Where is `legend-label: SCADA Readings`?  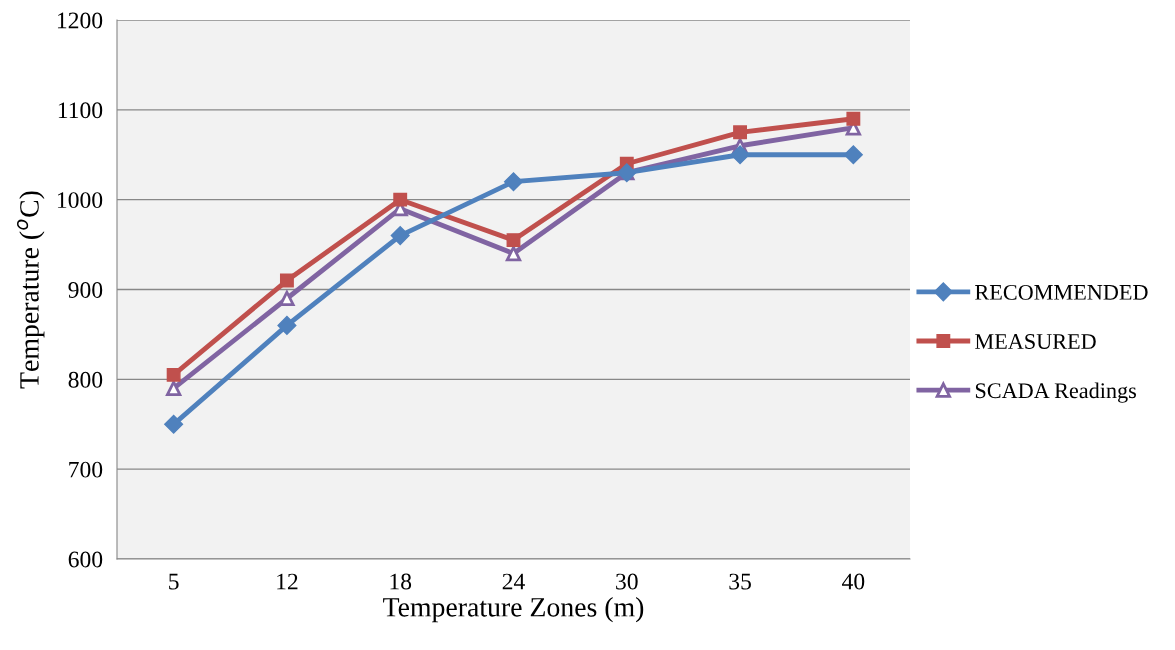
legend-label: SCADA Readings is located at coordinates (1055, 392).